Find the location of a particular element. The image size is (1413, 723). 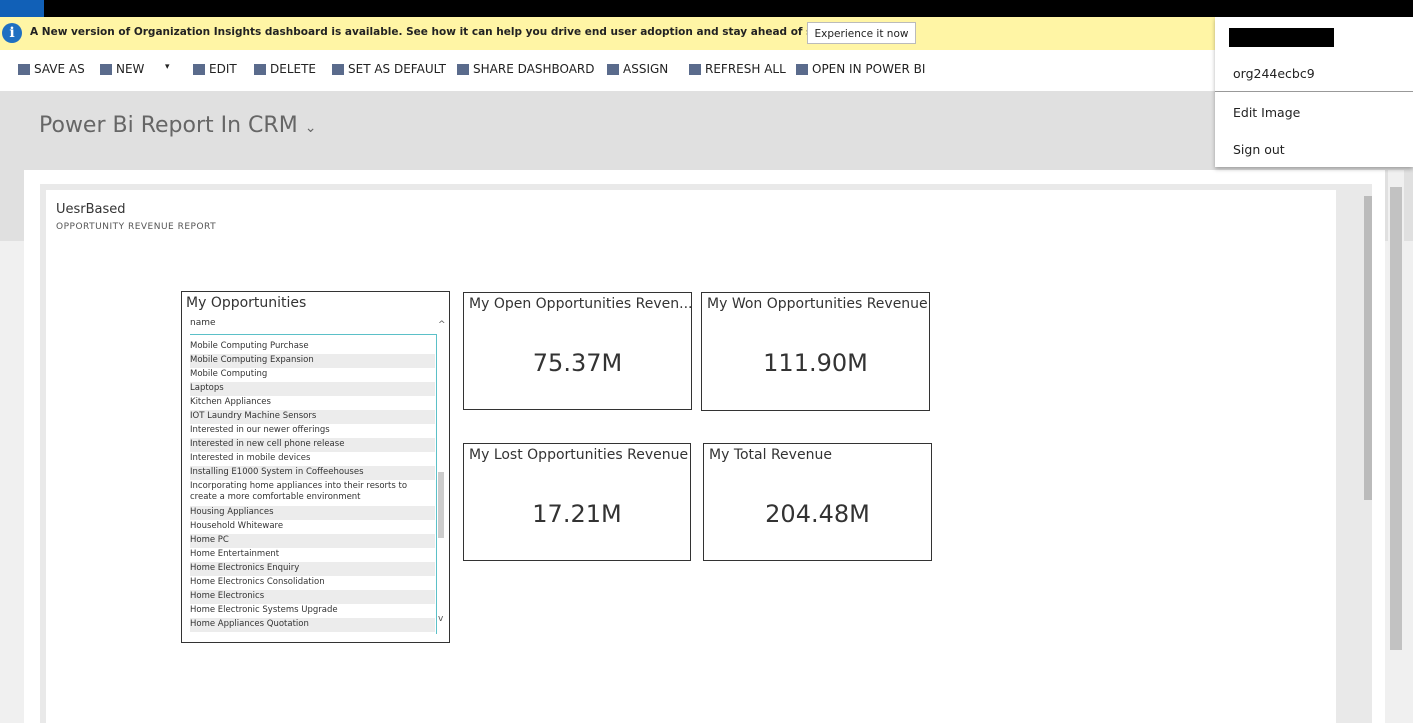

card-value: 204.48M is located at coordinates (817, 514).